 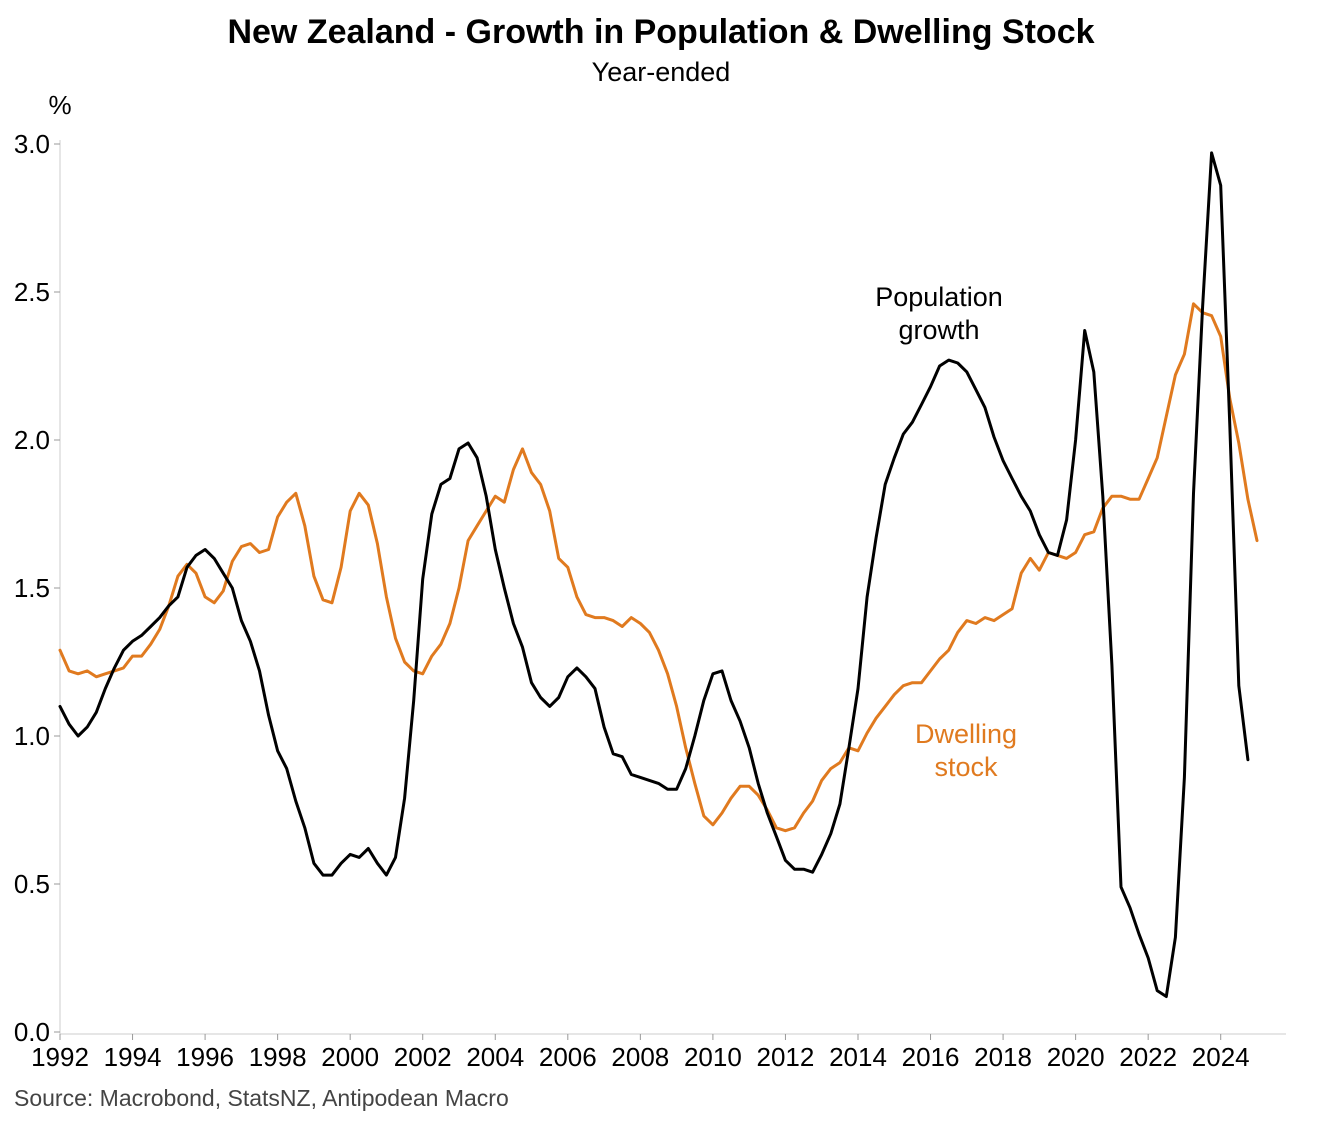 What do you see at coordinates (32, 1032) in the screenshot?
I see `y-tick-label: 0.0` at bounding box center [32, 1032].